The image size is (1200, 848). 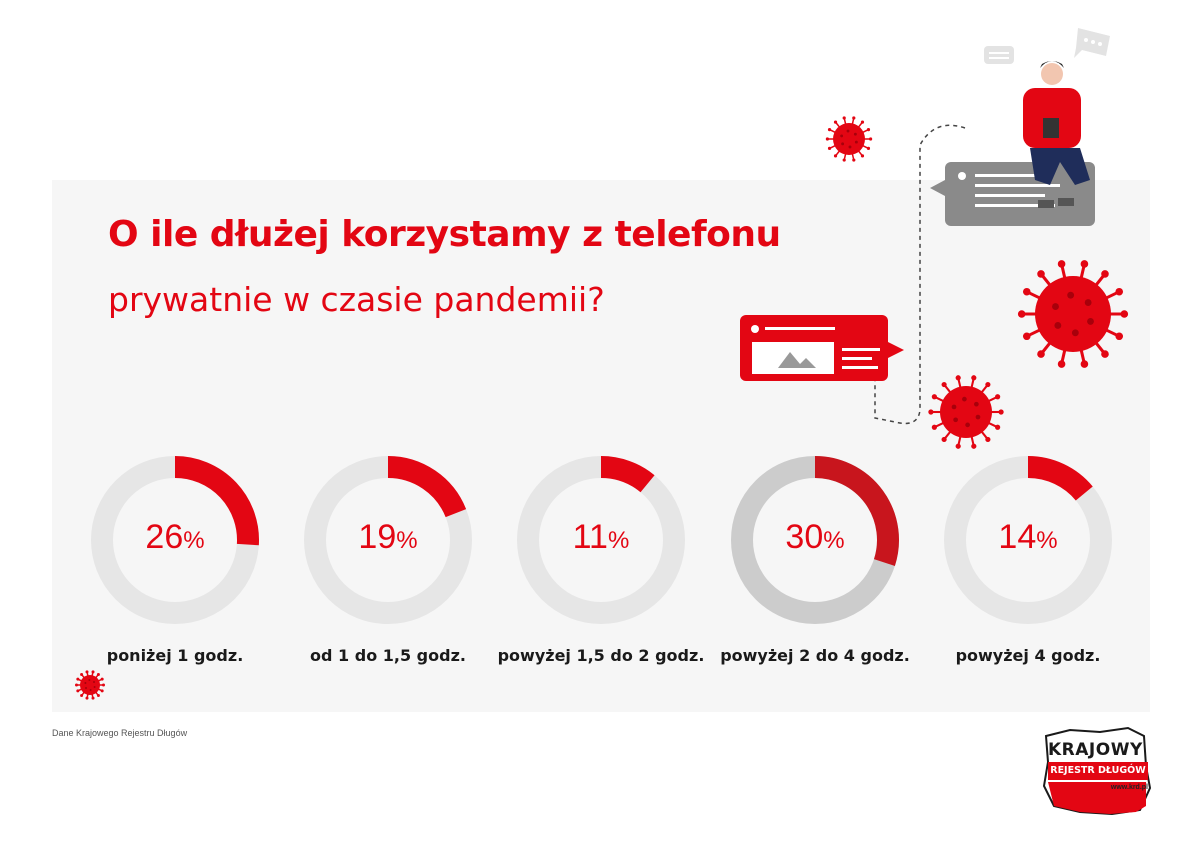 I want to click on percent-value: 19, so click(x=377, y=537).